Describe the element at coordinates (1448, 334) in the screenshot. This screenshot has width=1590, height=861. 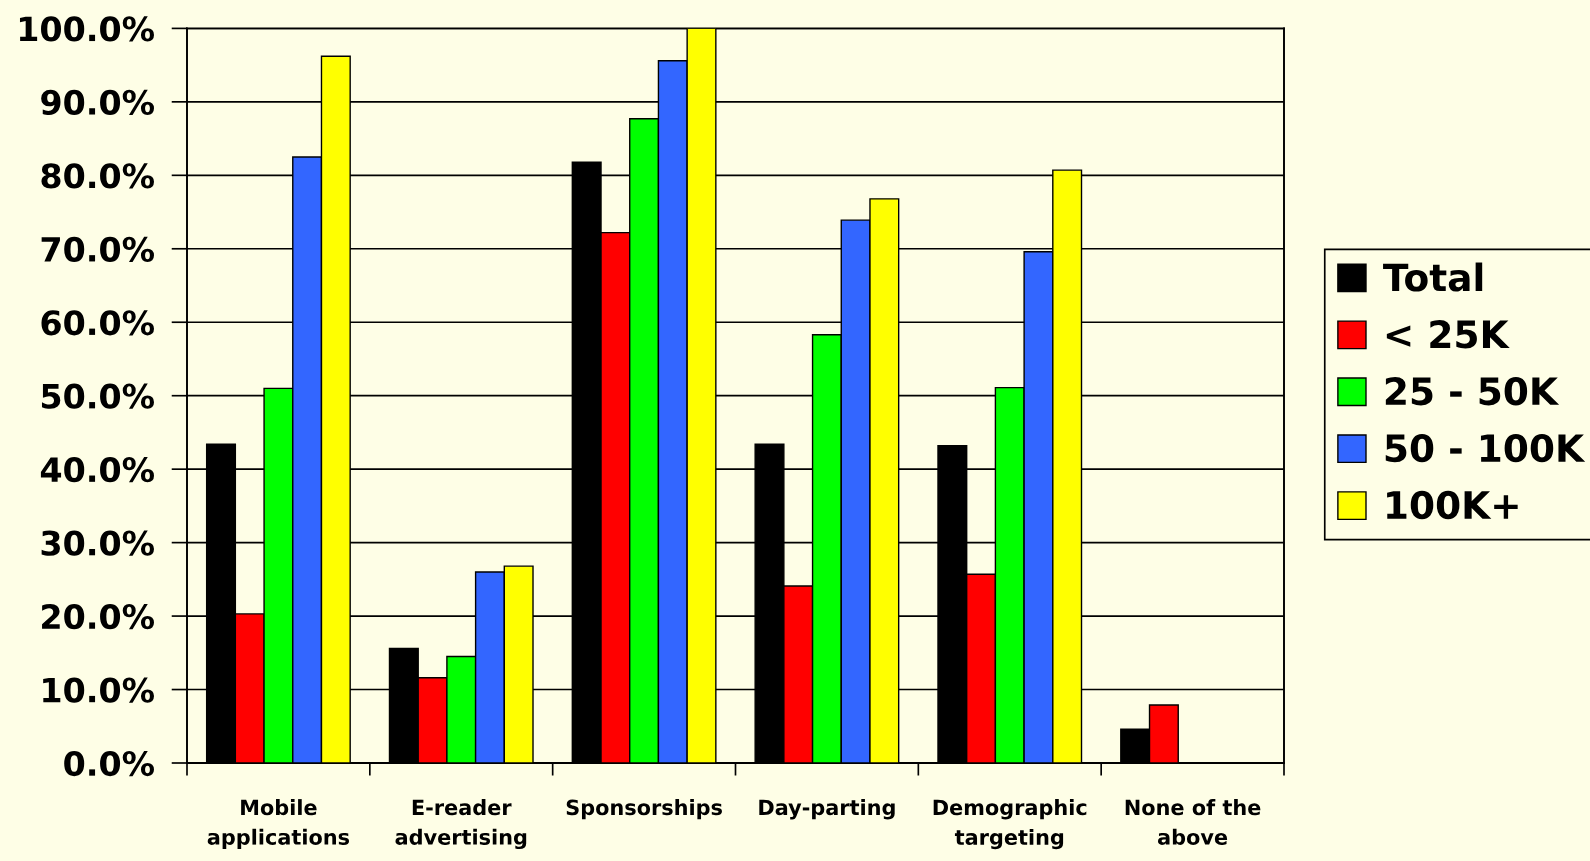
I see `legend-label: < 25K` at that location.